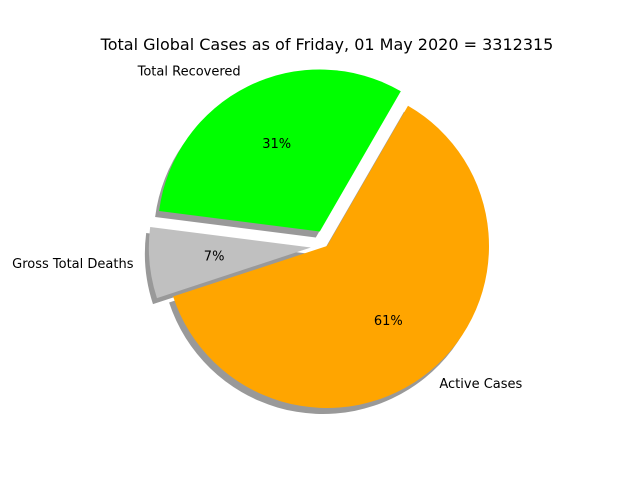 Image resolution: width=640 pixels, height=480 pixels. What do you see at coordinates (214, 256) in the screenshot?
I see `slice-percent-gross-total-deaths: 7%` at bounding box center [214, 256].